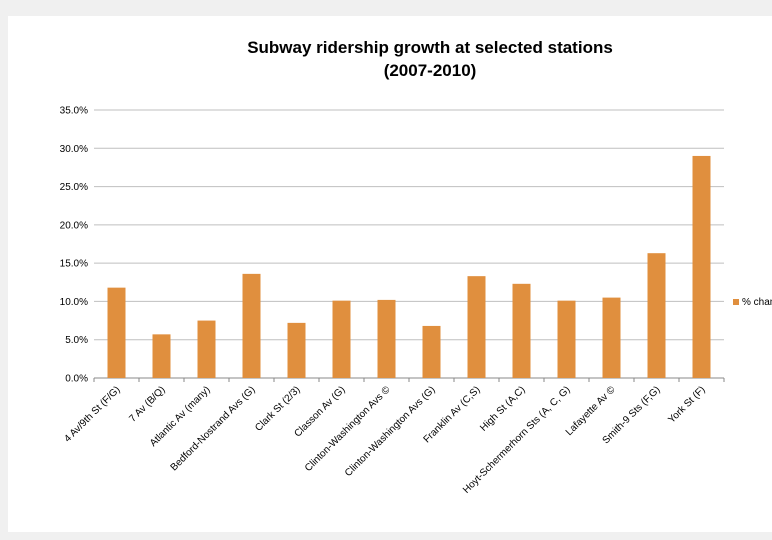  Describe the element at coordinates (757, 302) in the screenshot. I see `legend-label: % chan` at that location.